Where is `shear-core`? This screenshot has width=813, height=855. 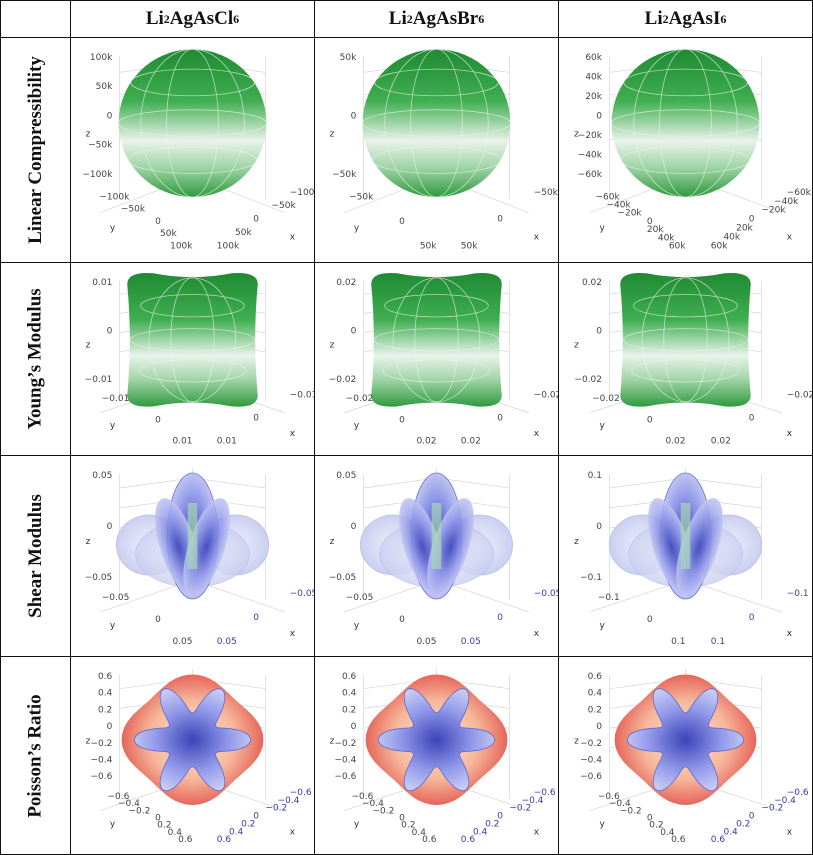 shear-core is located at coordinates (685, 536).